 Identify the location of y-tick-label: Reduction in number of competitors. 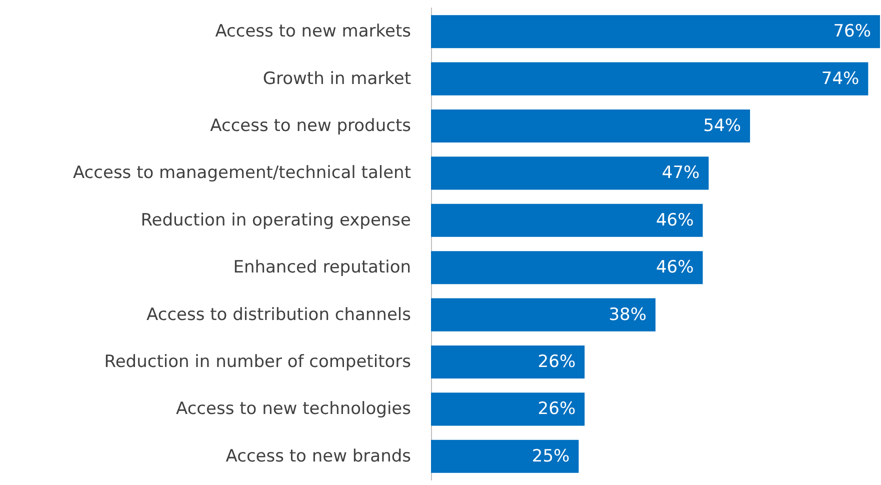
(258, 362).